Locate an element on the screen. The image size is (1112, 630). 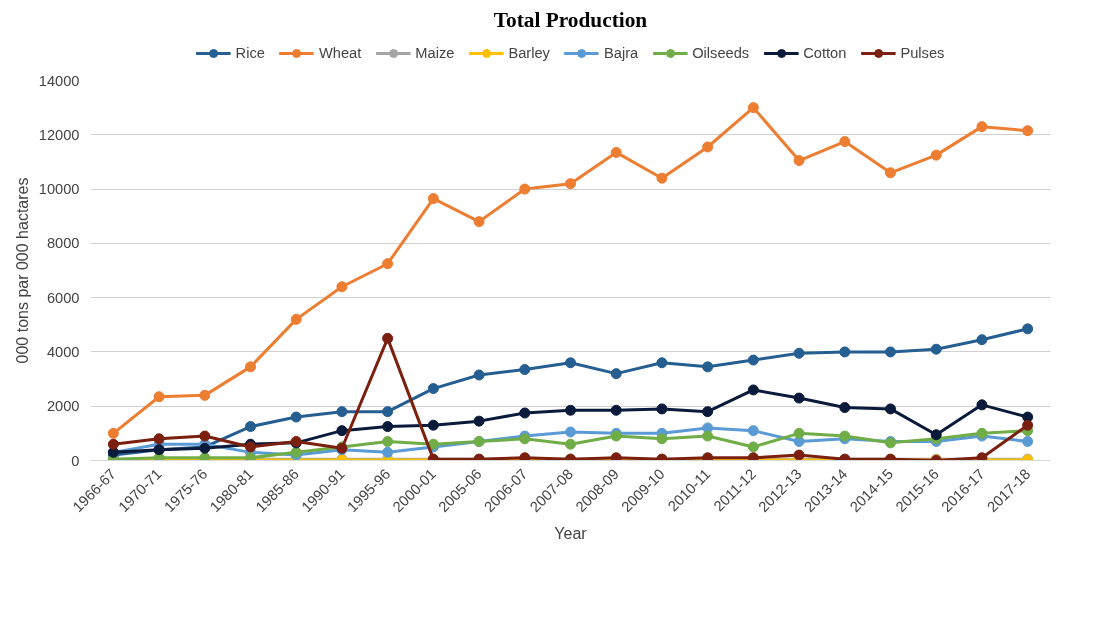
legend-label: Rice is located at coordinates (250, 53).